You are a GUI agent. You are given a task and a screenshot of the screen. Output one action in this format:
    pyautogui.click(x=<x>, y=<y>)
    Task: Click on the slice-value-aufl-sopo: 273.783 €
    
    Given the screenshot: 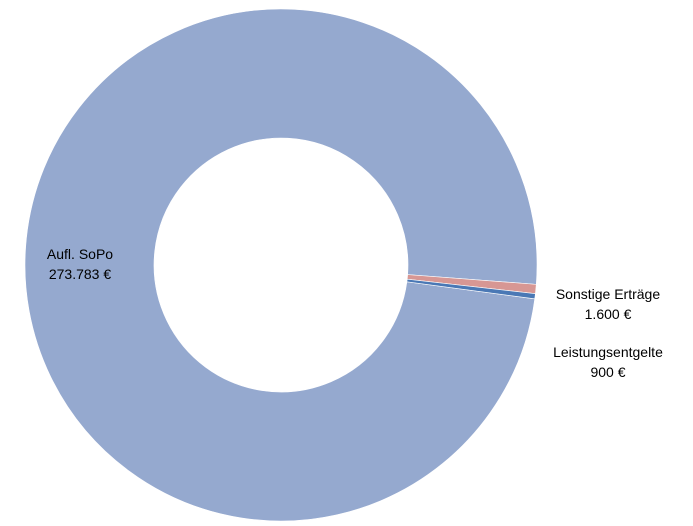 What is the action you would take?
    pyautogui.click(x=80, y=274)
    